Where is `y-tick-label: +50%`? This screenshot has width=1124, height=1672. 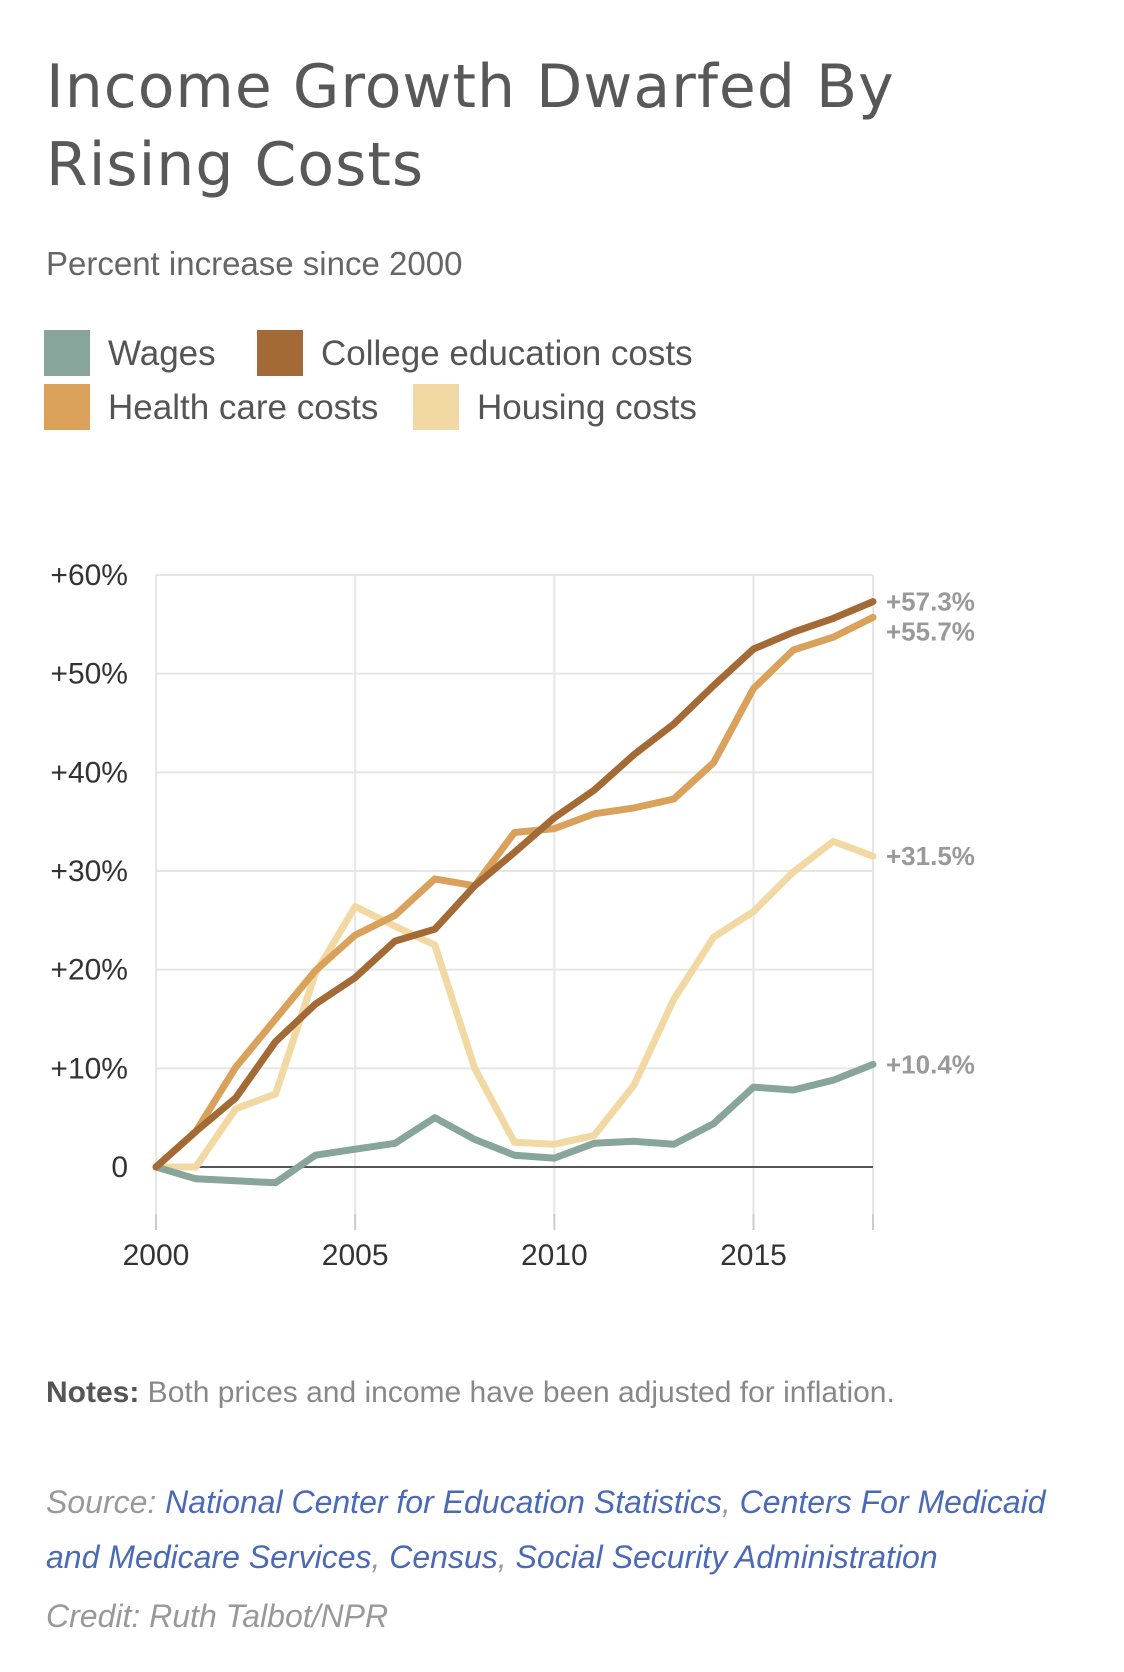 y-tick-label: +50% is located at coordinates (89, 674).